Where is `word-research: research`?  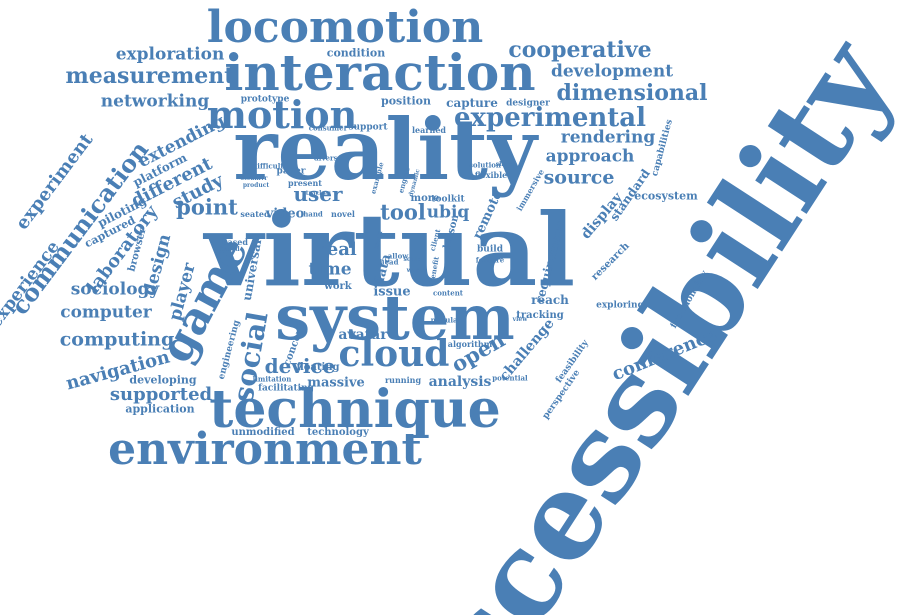
word-research: research is located at coordinates (610, 261).